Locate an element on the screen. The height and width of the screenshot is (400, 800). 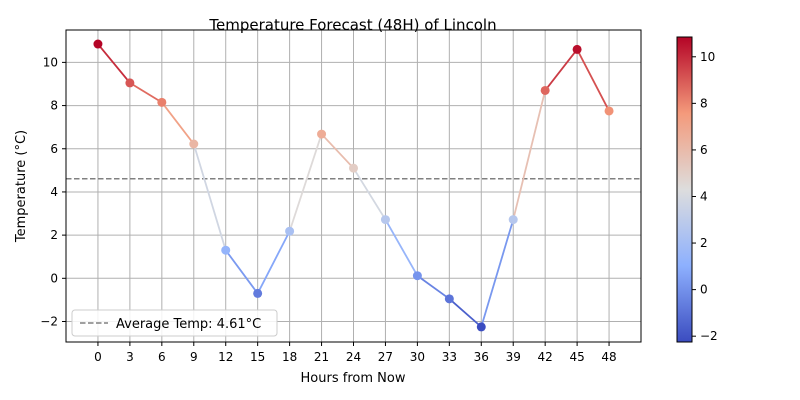
colorbar-tick-label: −2 is located at coordinates (709, 336).